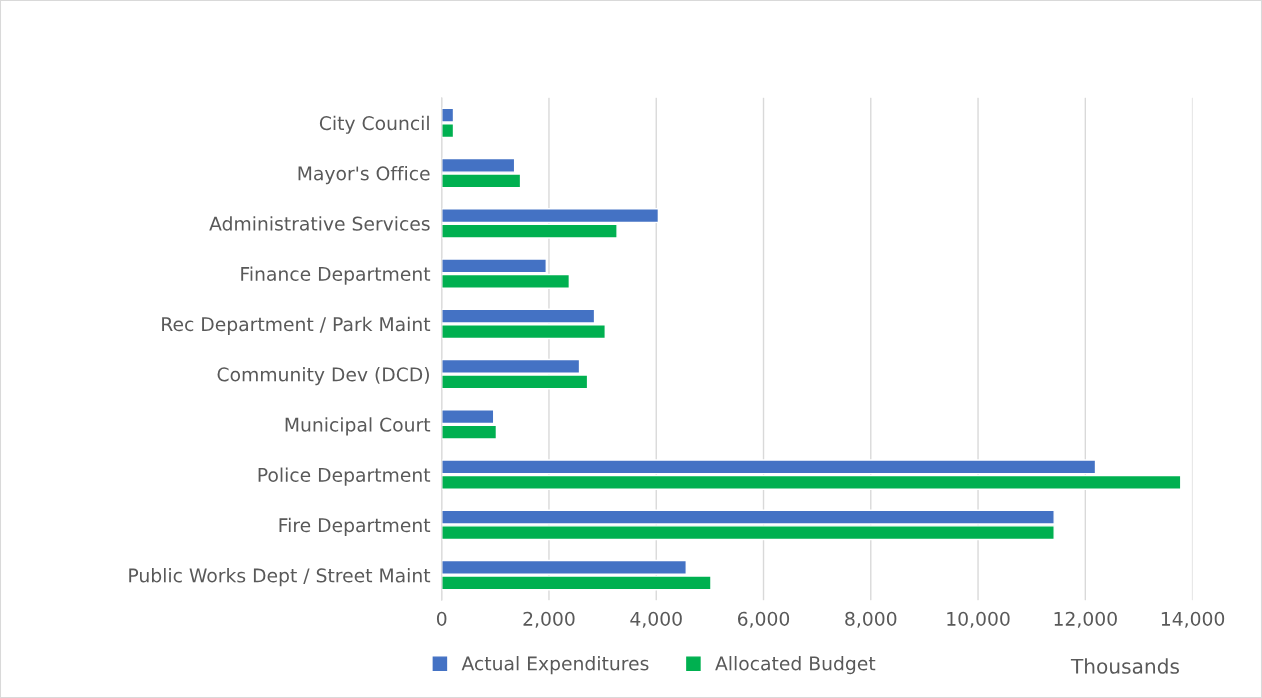 This screenshot has height=698, width=1262. Describe the element at coordinates (344, 476) in the screenshot. I see `y-tick-label: Police Department` at that location.